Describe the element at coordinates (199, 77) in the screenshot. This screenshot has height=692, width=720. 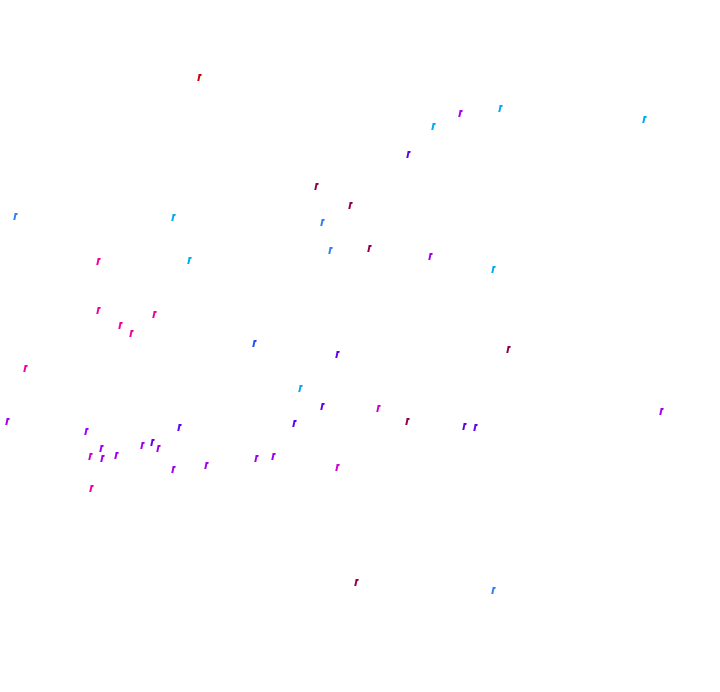
I see `mark-red` at that location.